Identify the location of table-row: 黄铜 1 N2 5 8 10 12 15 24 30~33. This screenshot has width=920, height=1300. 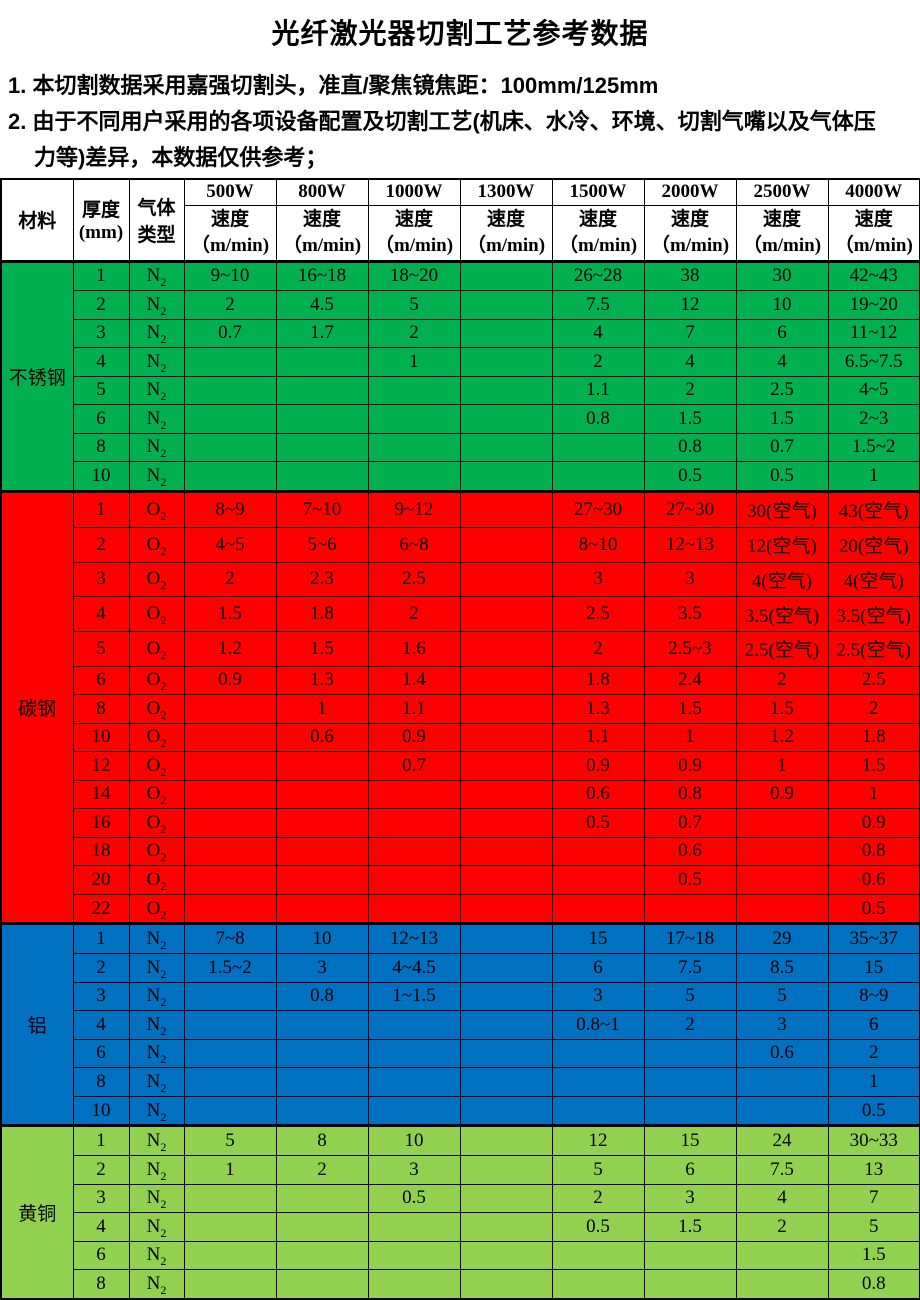
(460, 1212).